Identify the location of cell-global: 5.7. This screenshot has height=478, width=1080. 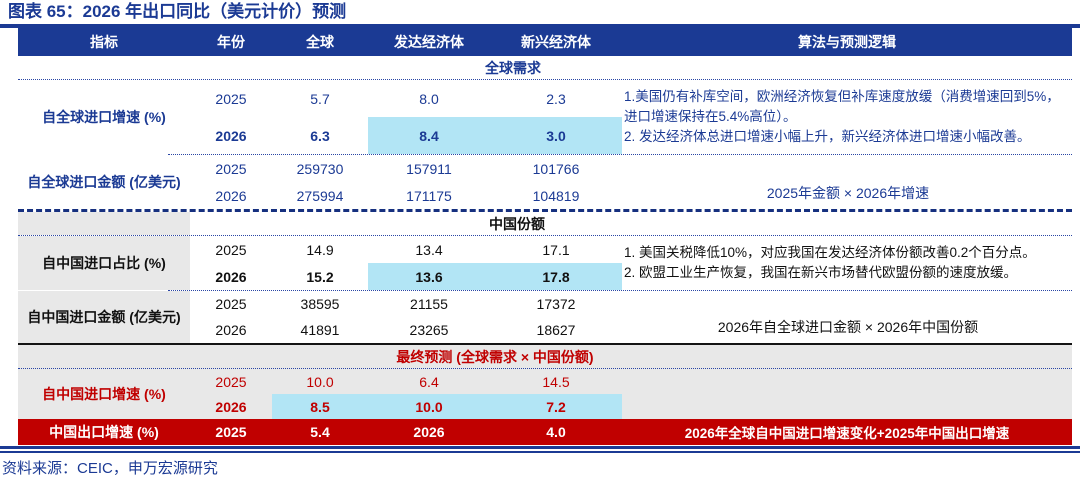
(320, 98).